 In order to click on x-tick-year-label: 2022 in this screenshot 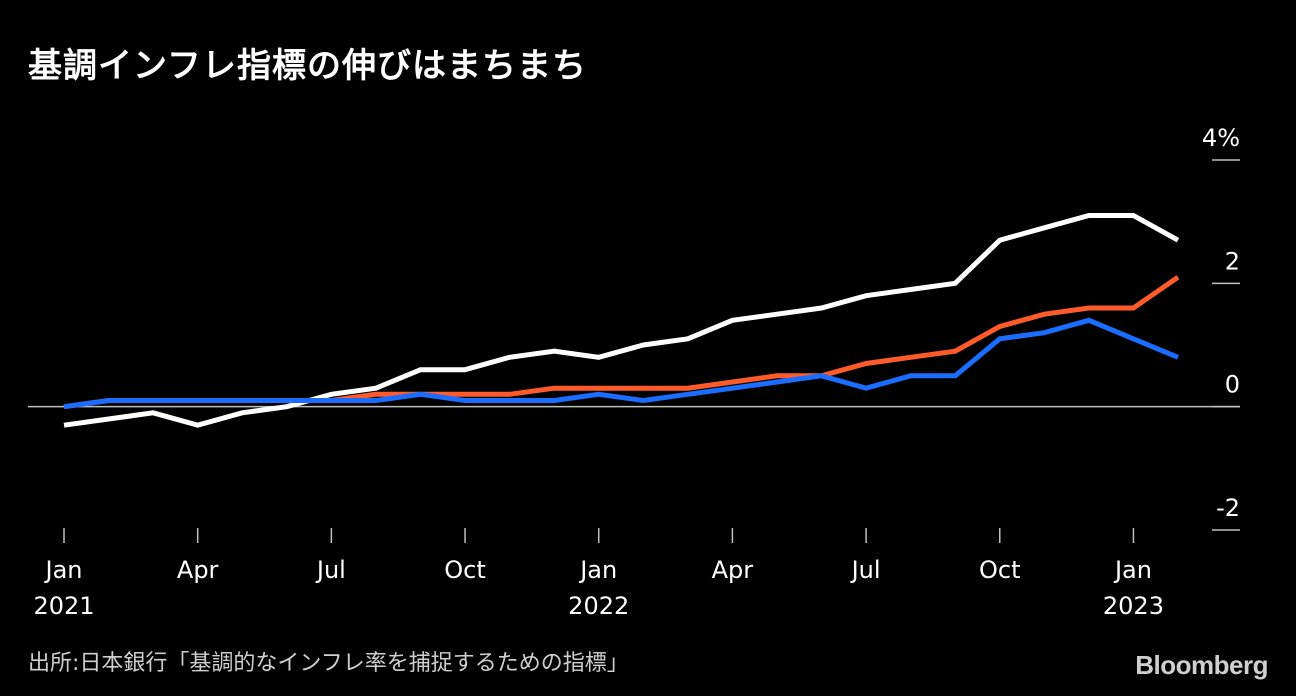, I will do `click(598, 606)`.